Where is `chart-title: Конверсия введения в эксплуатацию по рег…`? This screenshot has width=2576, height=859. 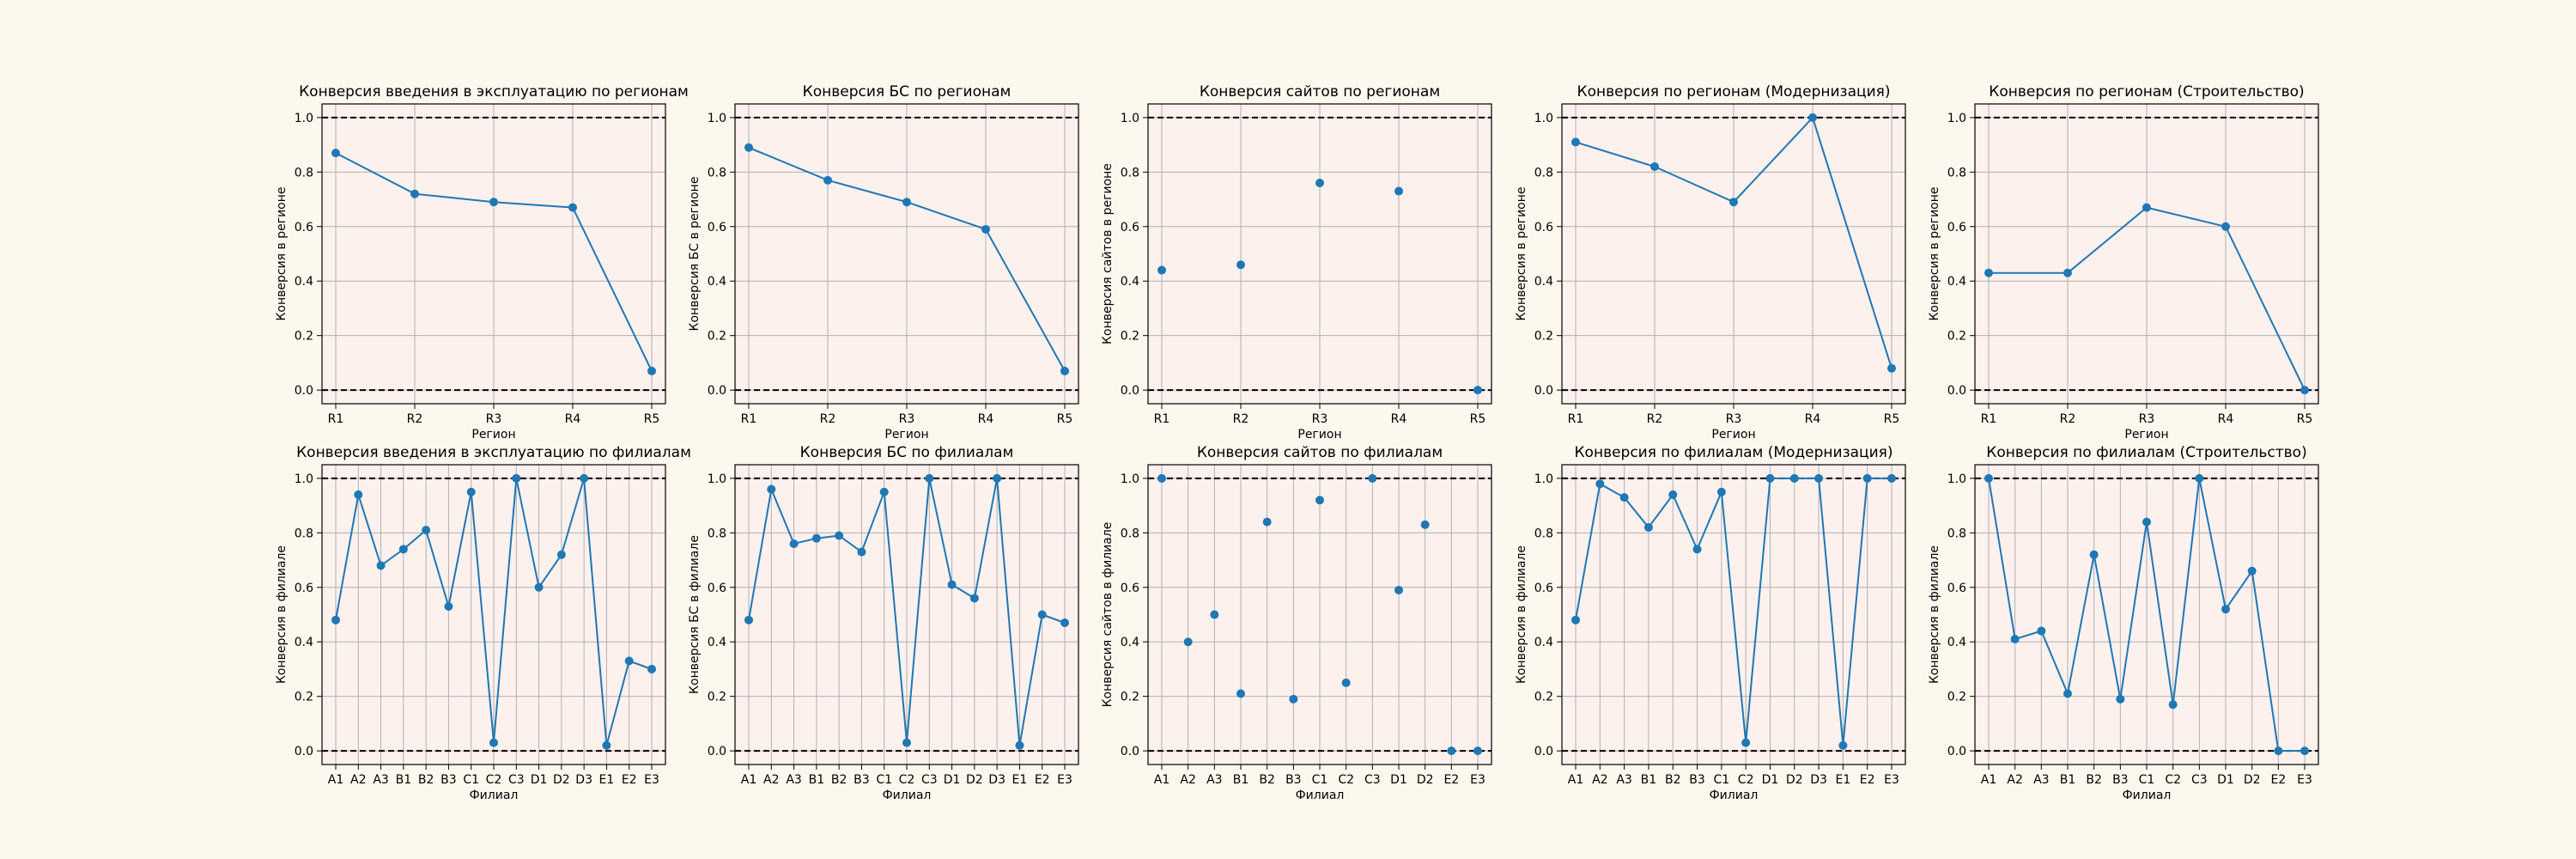 chart-title: Конверсия введения в эксплуатацию по рег… is located at coordinates (494, 92).